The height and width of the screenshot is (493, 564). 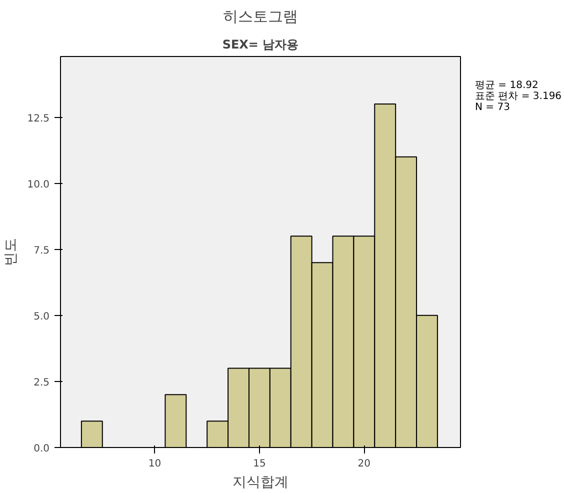 What do you see at coordinates (260, 17) in the screenshot?
I see `chart-title: 히스토그램` at bounding box center [260, 17].